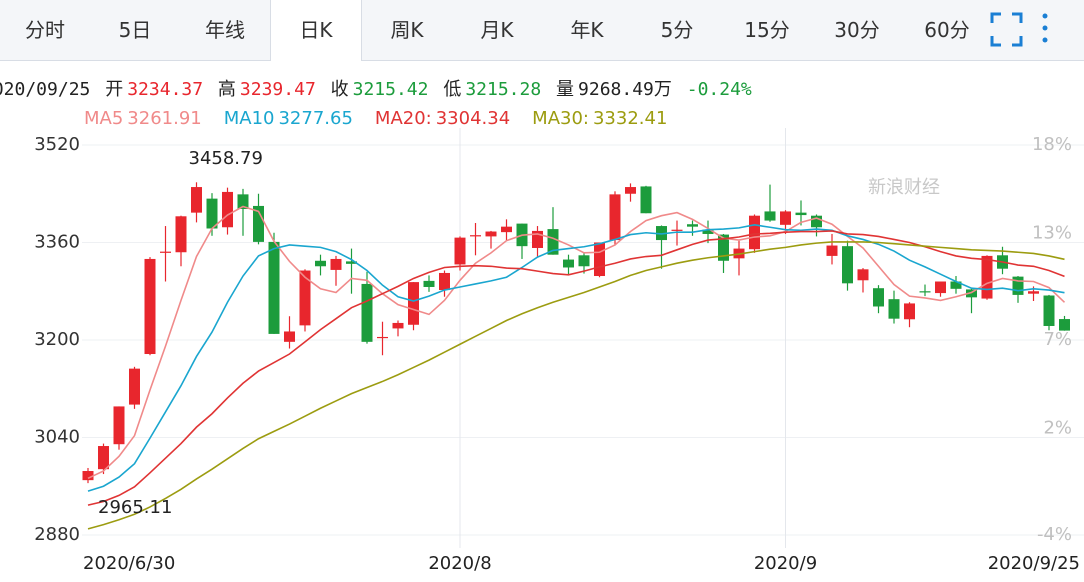 Image resolution: width=1084 pixels, height=582 pixels. I want to click on y2-tick-label: 7%, so click(1057, 339).